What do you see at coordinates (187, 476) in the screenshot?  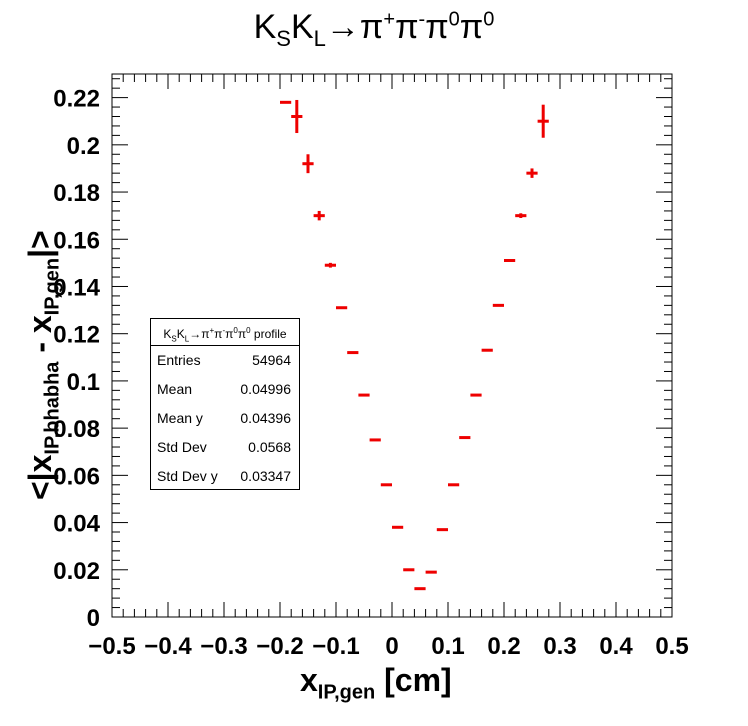 I see `stats-key: Std Dev y` at bounding box center [187, 476].